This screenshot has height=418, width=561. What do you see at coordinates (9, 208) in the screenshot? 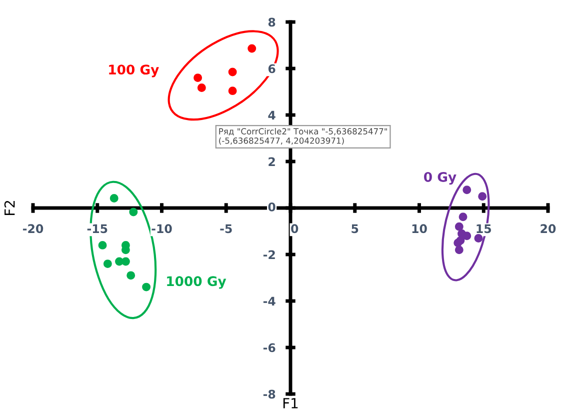
I see `y-axis-title: F2` at bounding box center [9, 208].